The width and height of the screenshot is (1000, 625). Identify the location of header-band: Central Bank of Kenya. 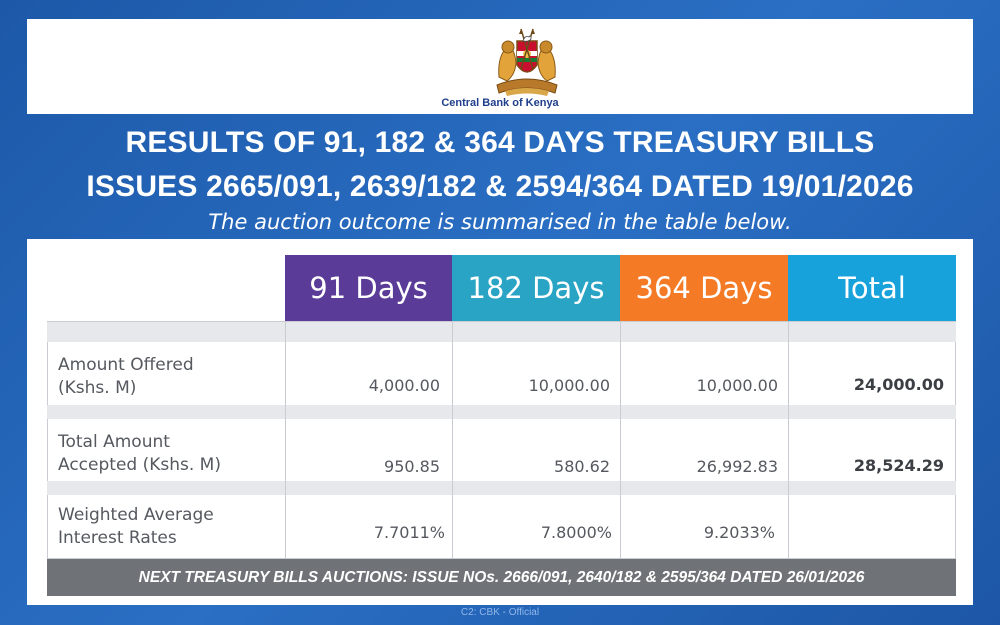
(500, 66).